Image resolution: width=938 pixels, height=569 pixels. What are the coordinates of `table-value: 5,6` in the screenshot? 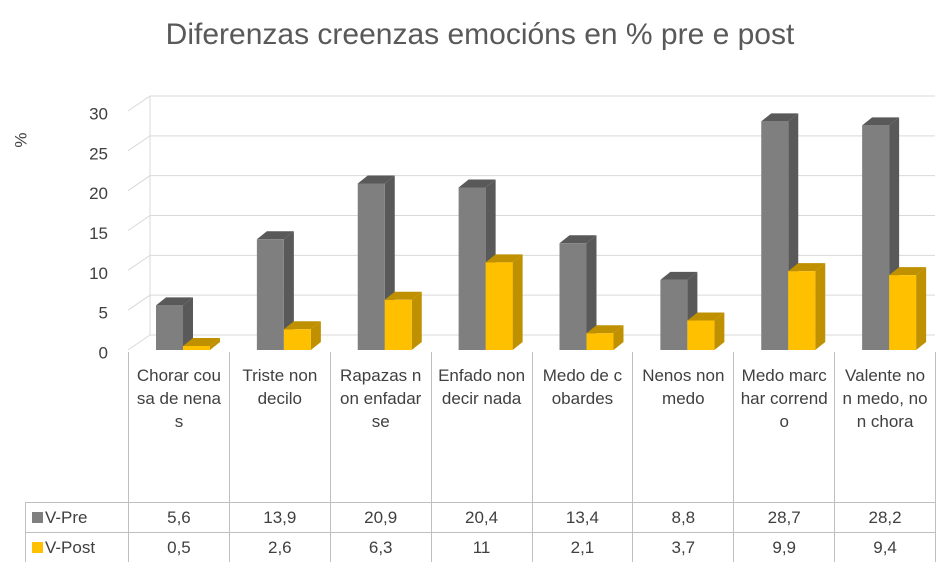 It's located at (178, 517).